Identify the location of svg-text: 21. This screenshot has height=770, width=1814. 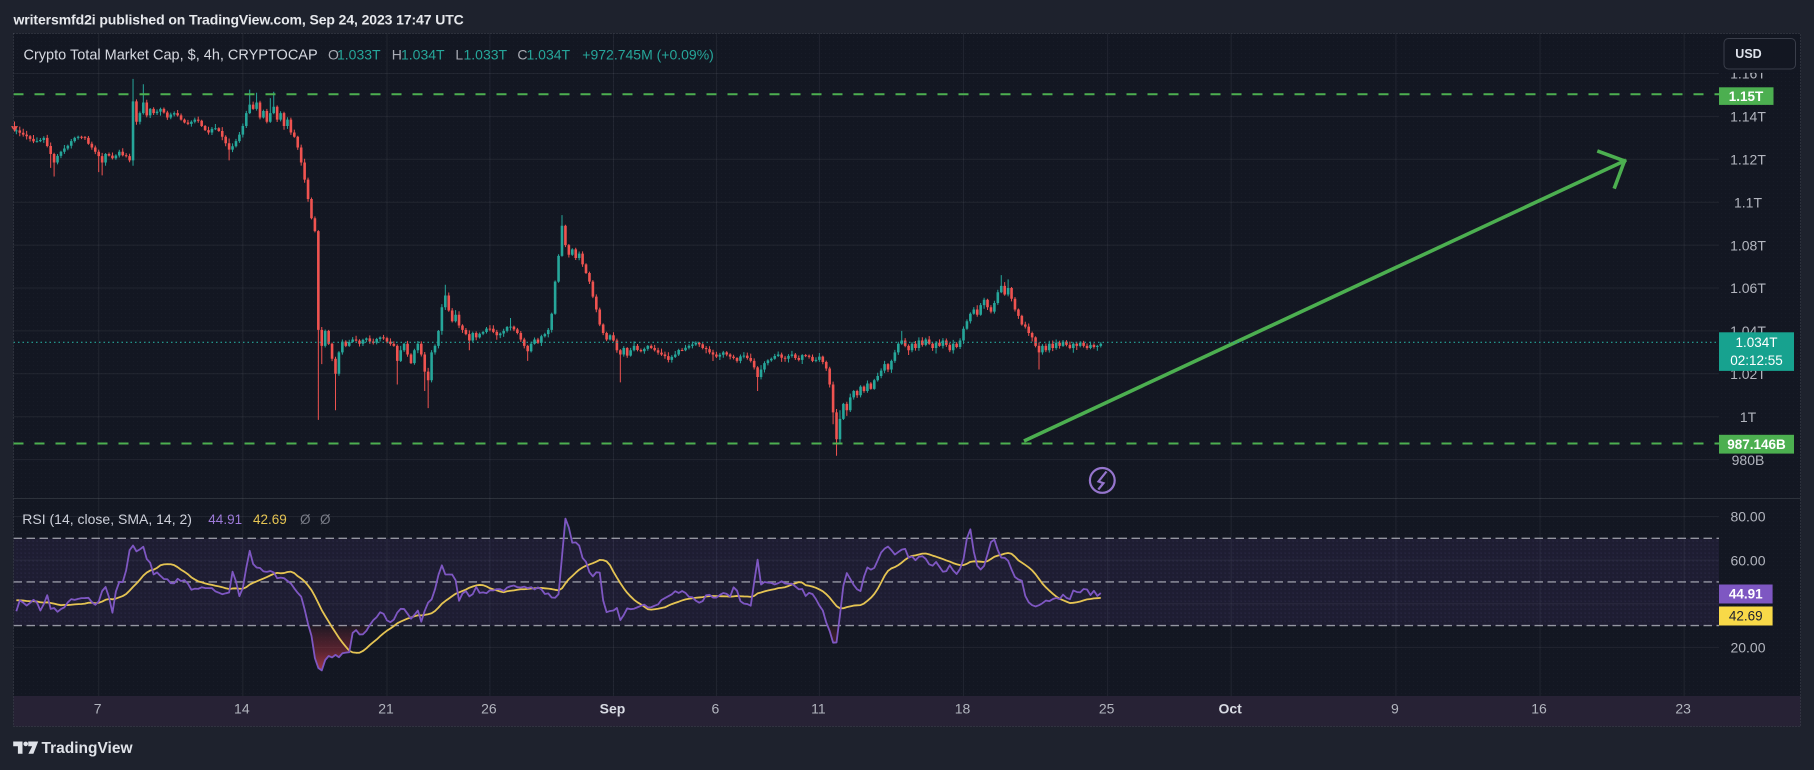
(386, 709).